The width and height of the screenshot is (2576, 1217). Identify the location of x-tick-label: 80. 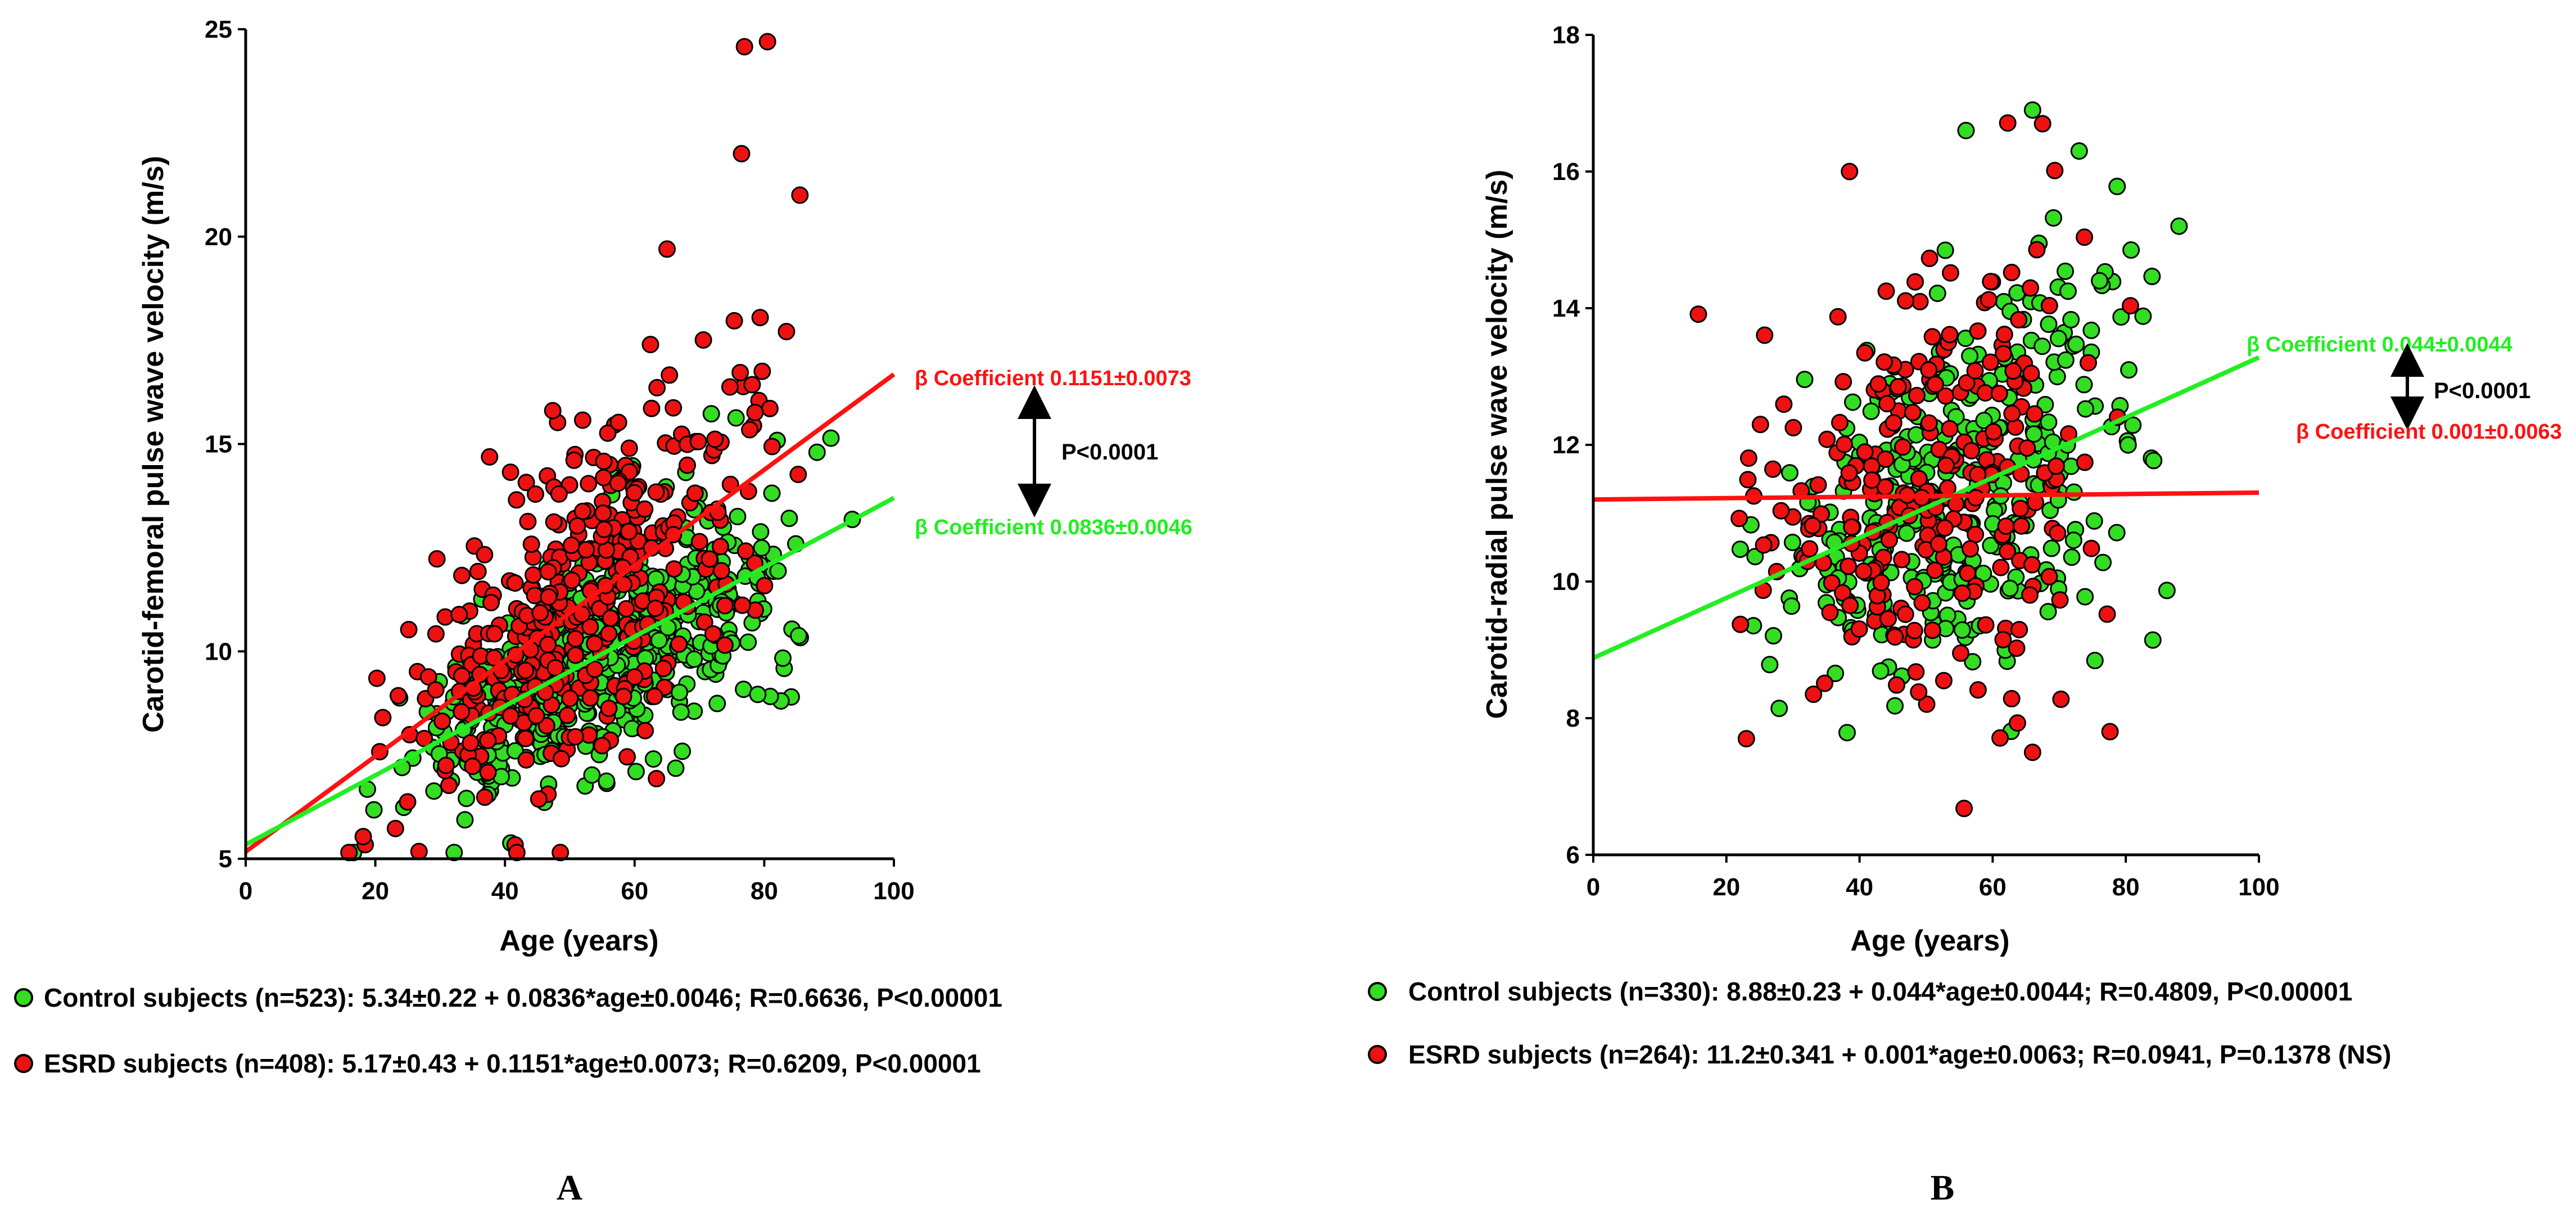
(2126, 887).